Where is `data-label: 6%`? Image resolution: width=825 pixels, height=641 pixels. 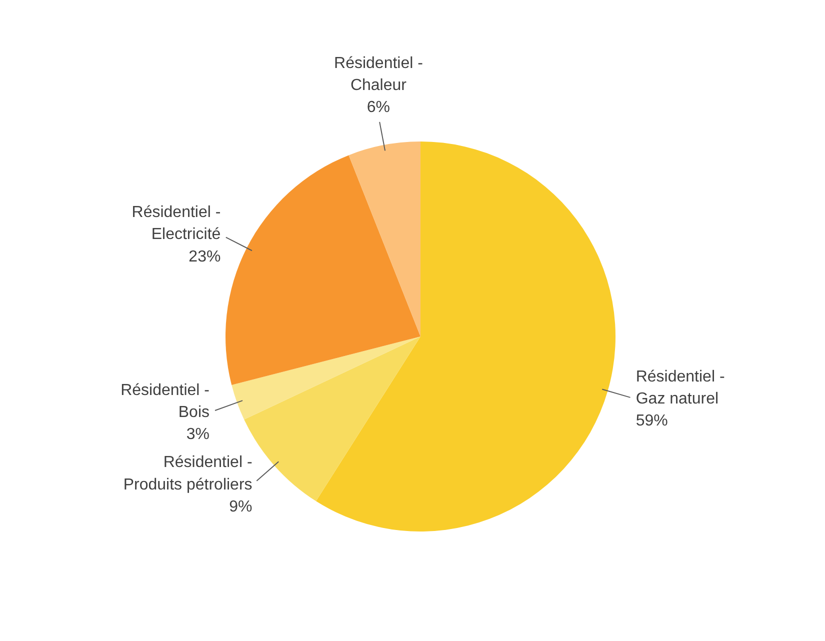 data-label: 6% is located at coordinates (378, 107).